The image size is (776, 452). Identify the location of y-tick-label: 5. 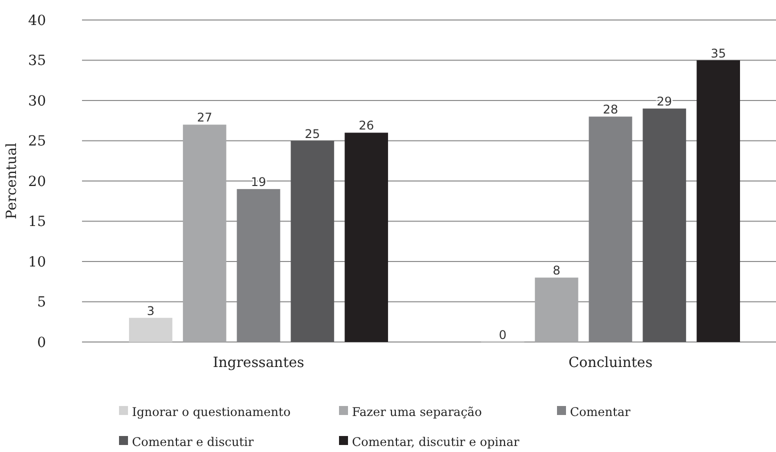
(41, 302).